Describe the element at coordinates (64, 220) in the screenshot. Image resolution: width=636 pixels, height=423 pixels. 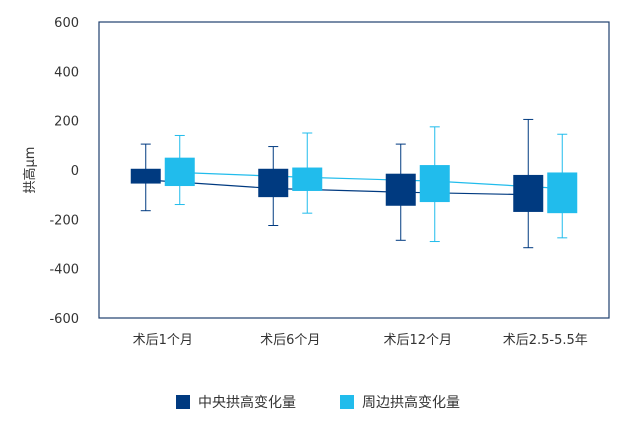
I see `y-tick-label: -200` at that location.